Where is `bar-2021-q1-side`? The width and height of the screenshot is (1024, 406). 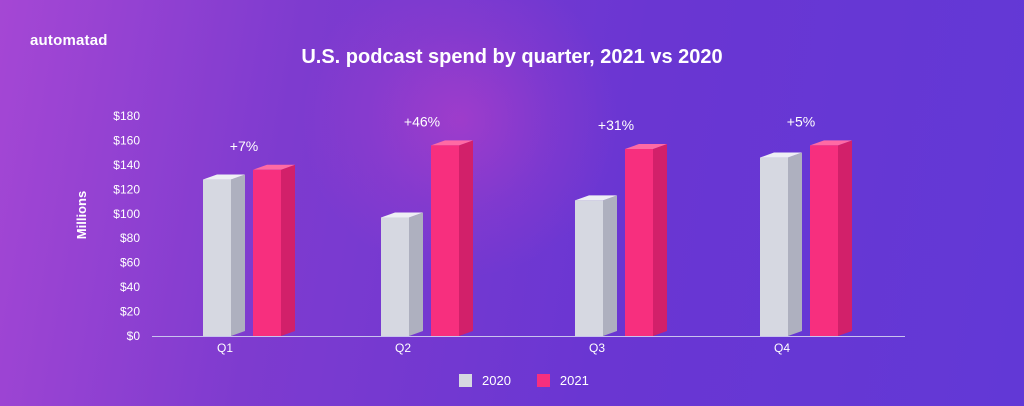 bar-2021-q1-side is located at coordinates (288, 250).